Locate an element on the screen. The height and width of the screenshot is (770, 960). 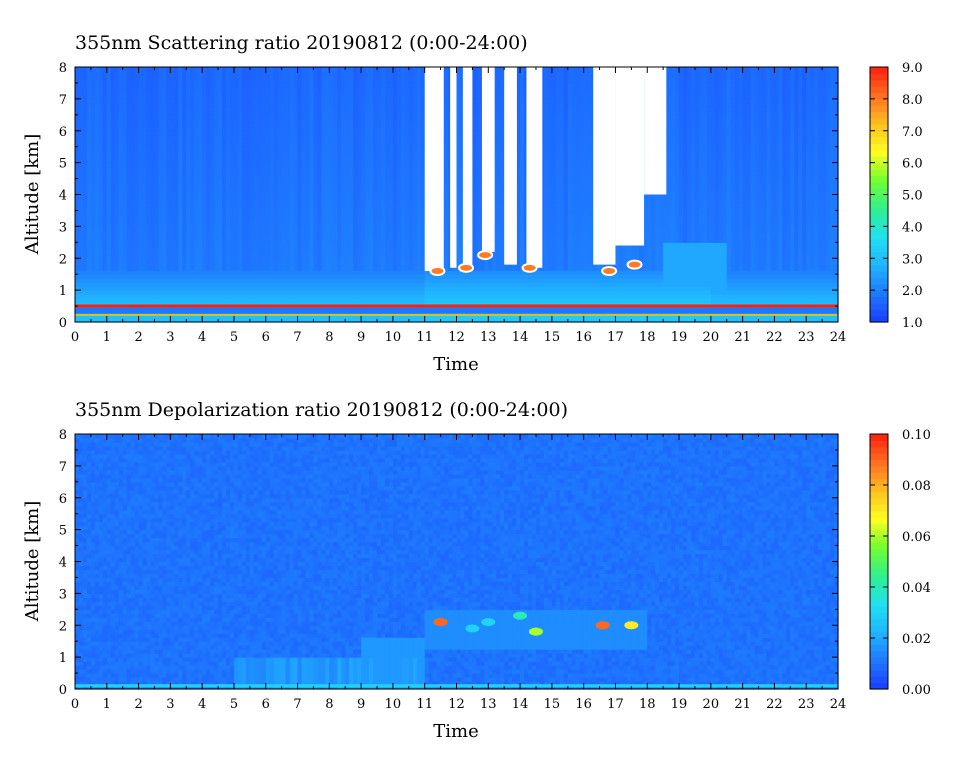
x-tick-label: 11 is located at coordinates (424, 704).